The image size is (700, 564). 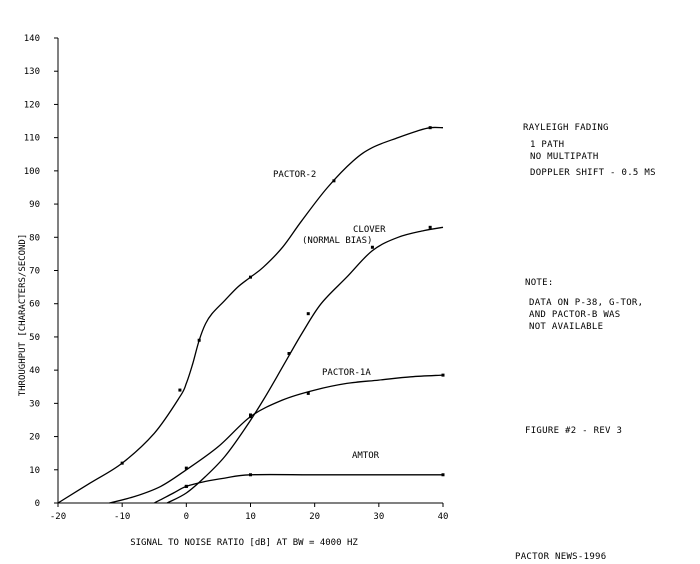 What do you see at coordinates (32, 139) in the screenshot?
I see `y-tick-label: 110` at bounding box center [32, 139].